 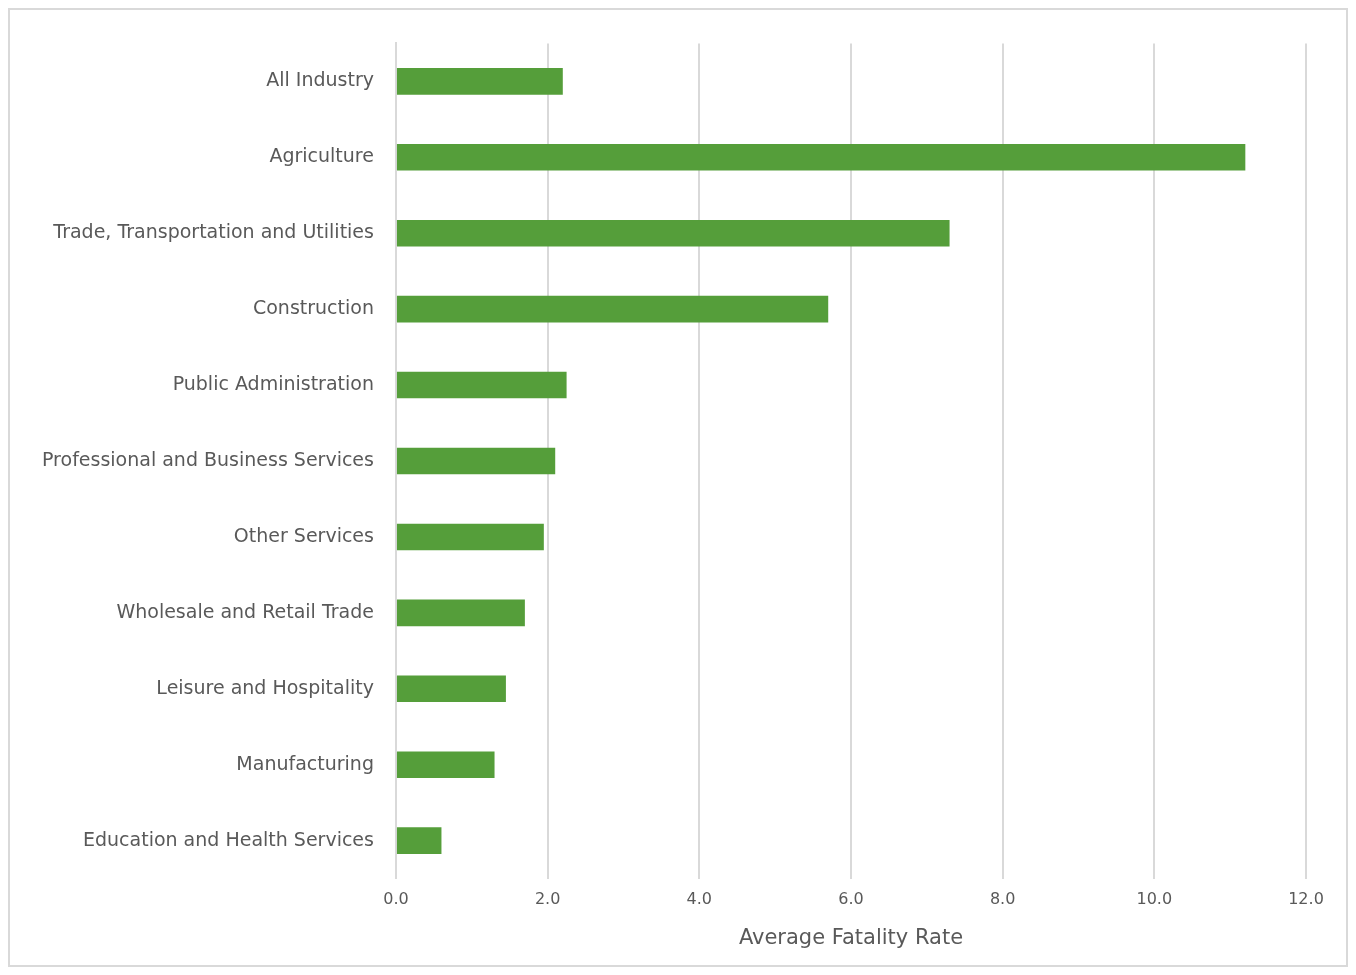 What do you see at coordinates (320, 79) in the screenshot?
I see `y-tick-label: All Industry` at bounding box center [320, 79].